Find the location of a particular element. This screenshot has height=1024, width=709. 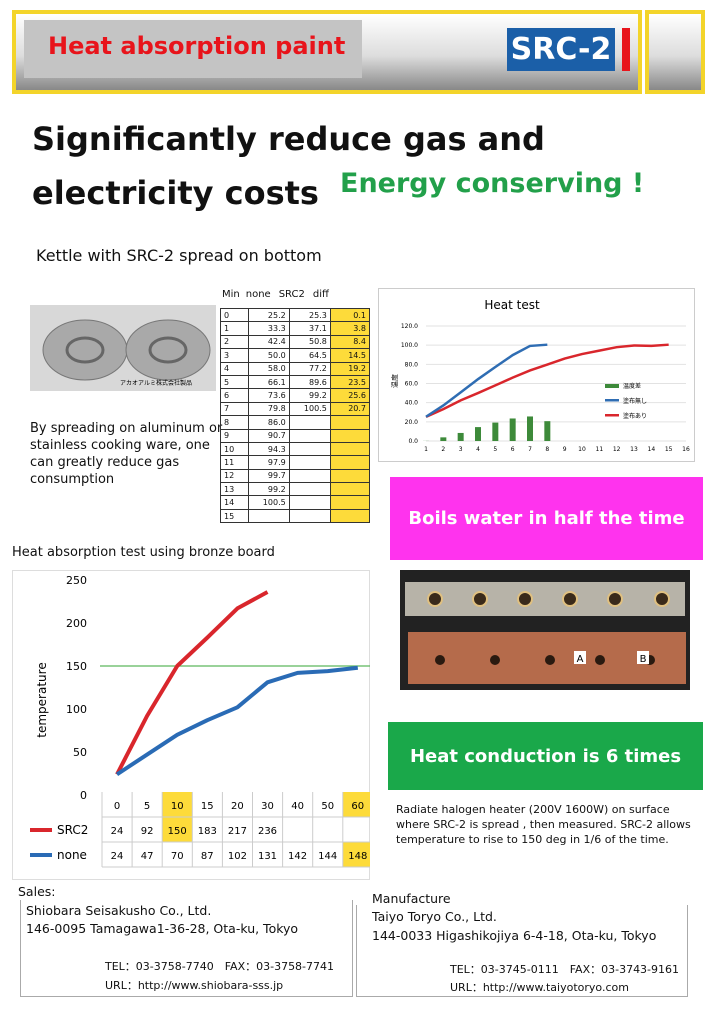

legend-label: SRC2 is located at coordinates (72, 830).